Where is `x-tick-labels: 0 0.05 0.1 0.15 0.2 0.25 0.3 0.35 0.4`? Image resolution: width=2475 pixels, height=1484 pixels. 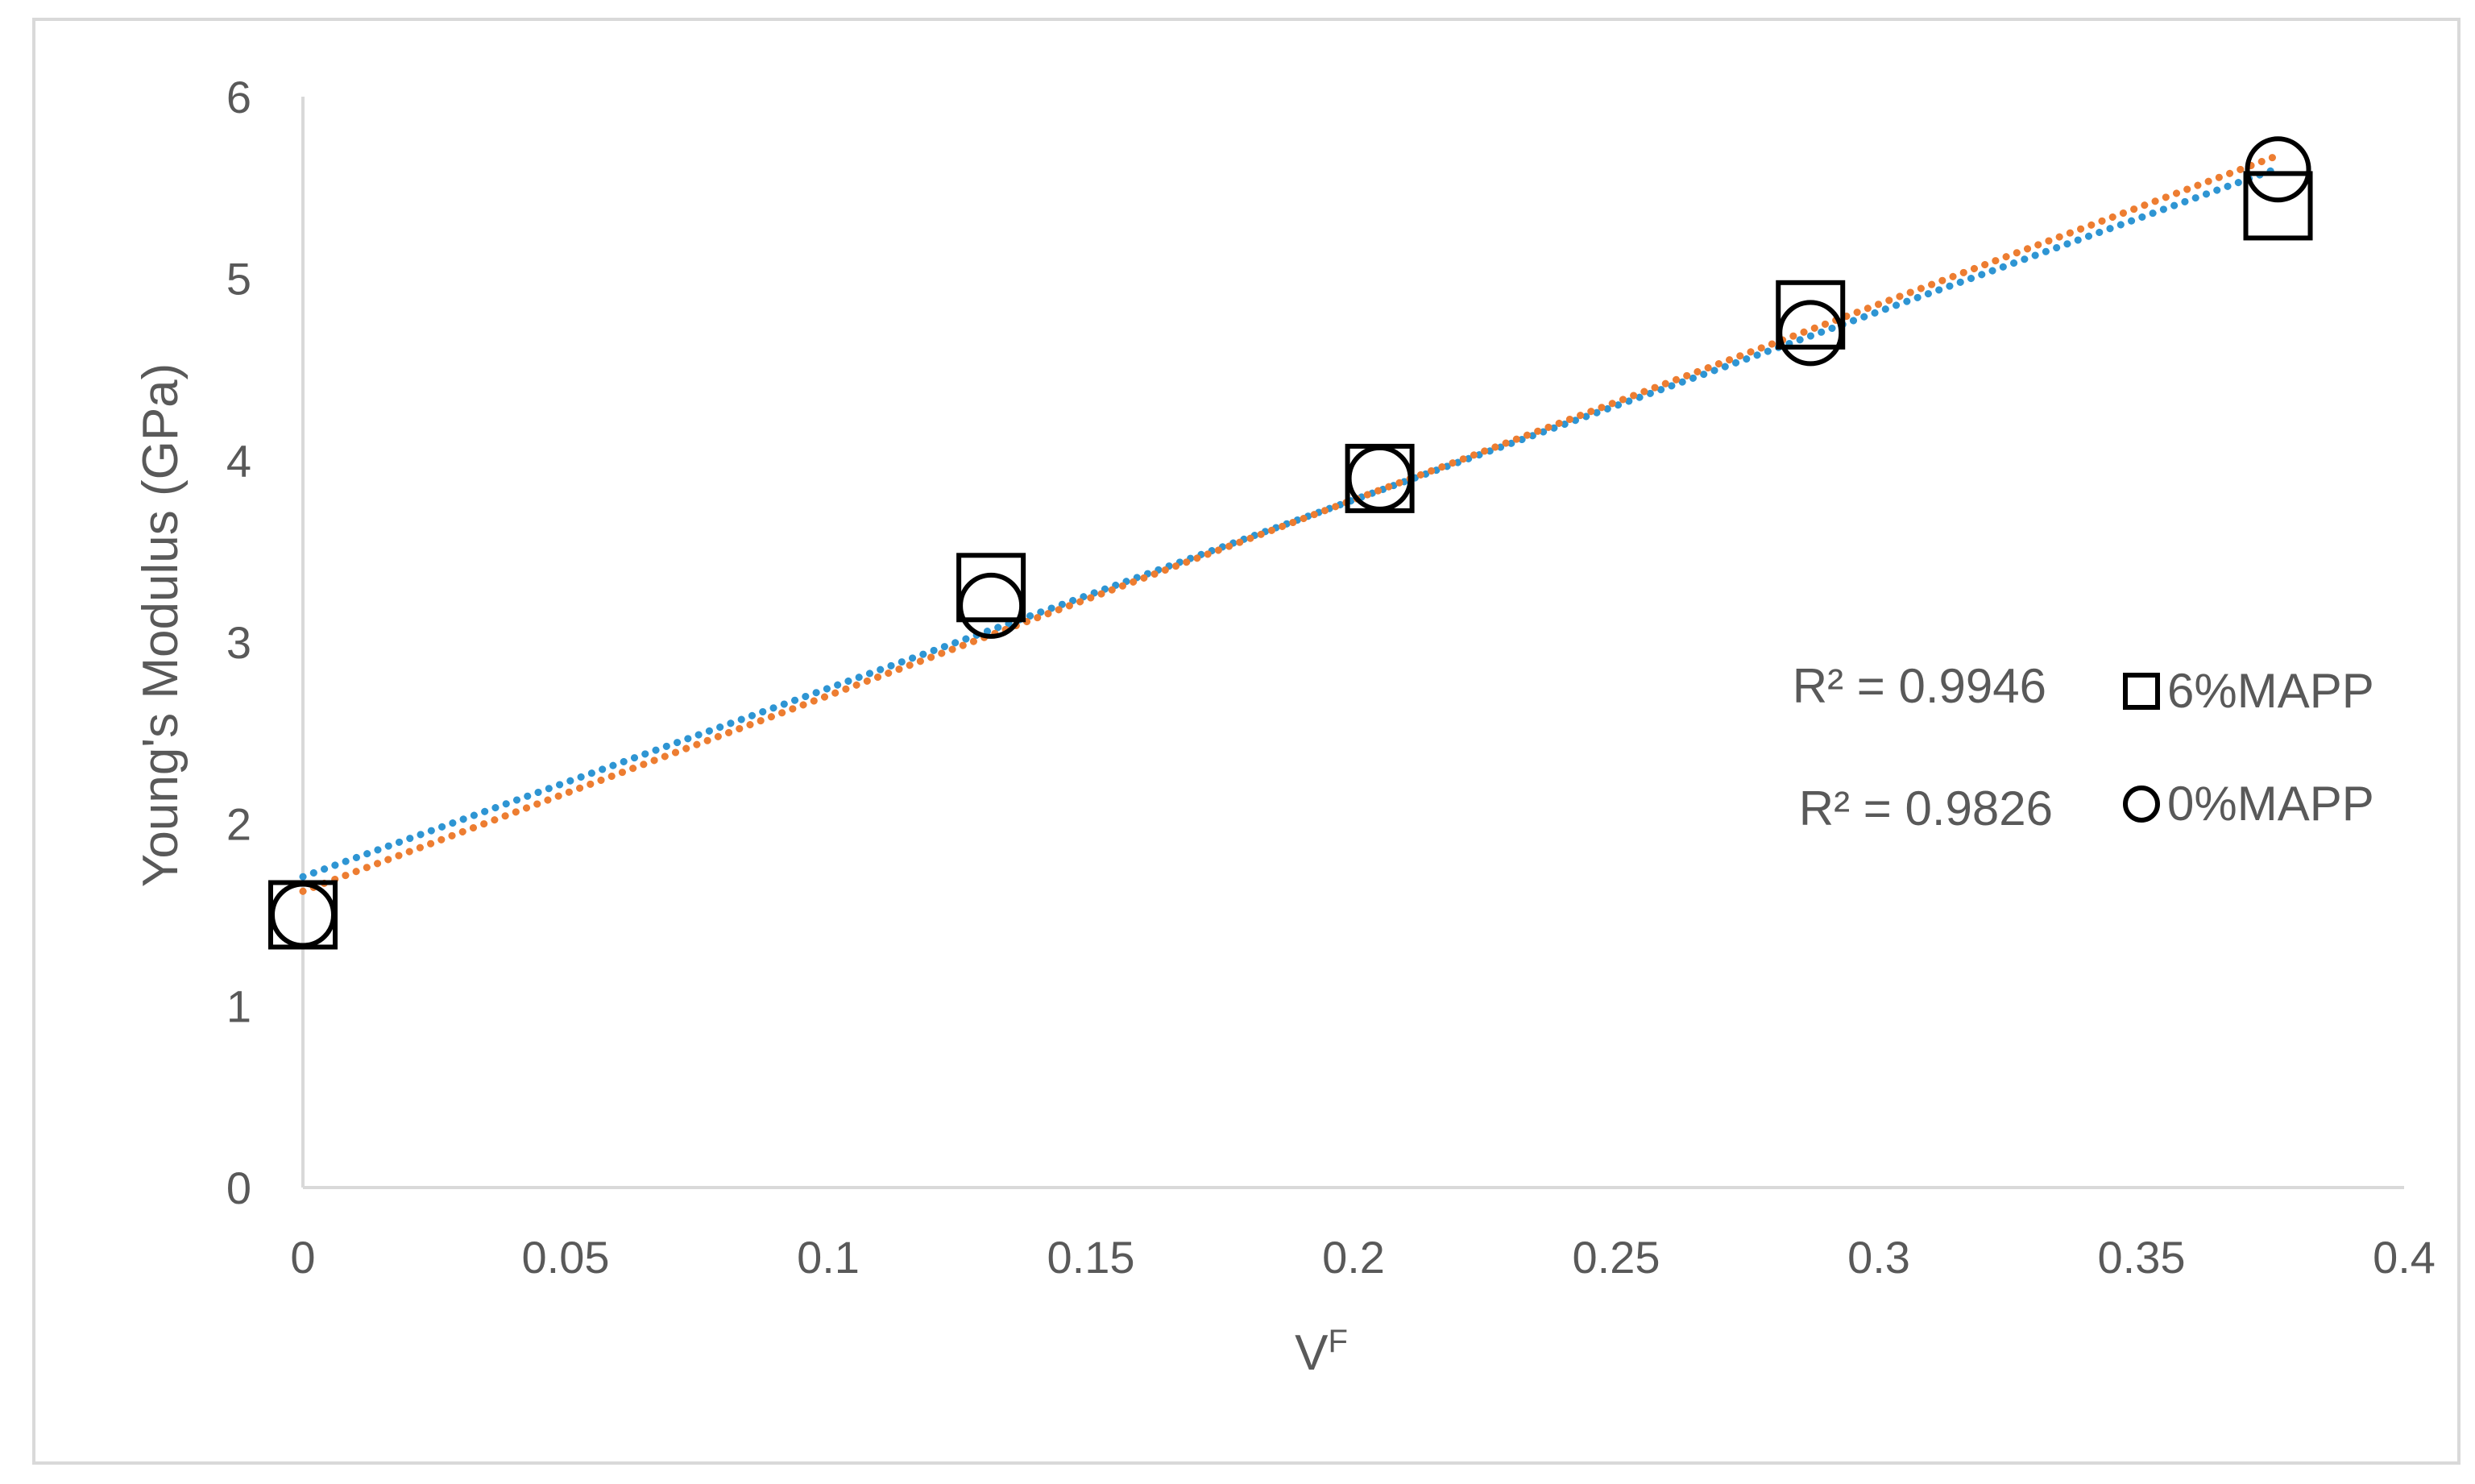 x-tick-labels: 0 0.05 0.1 0.15 0.2 0.25 0.3 0.35 0.4 is located at coordinates (1363, 1257).